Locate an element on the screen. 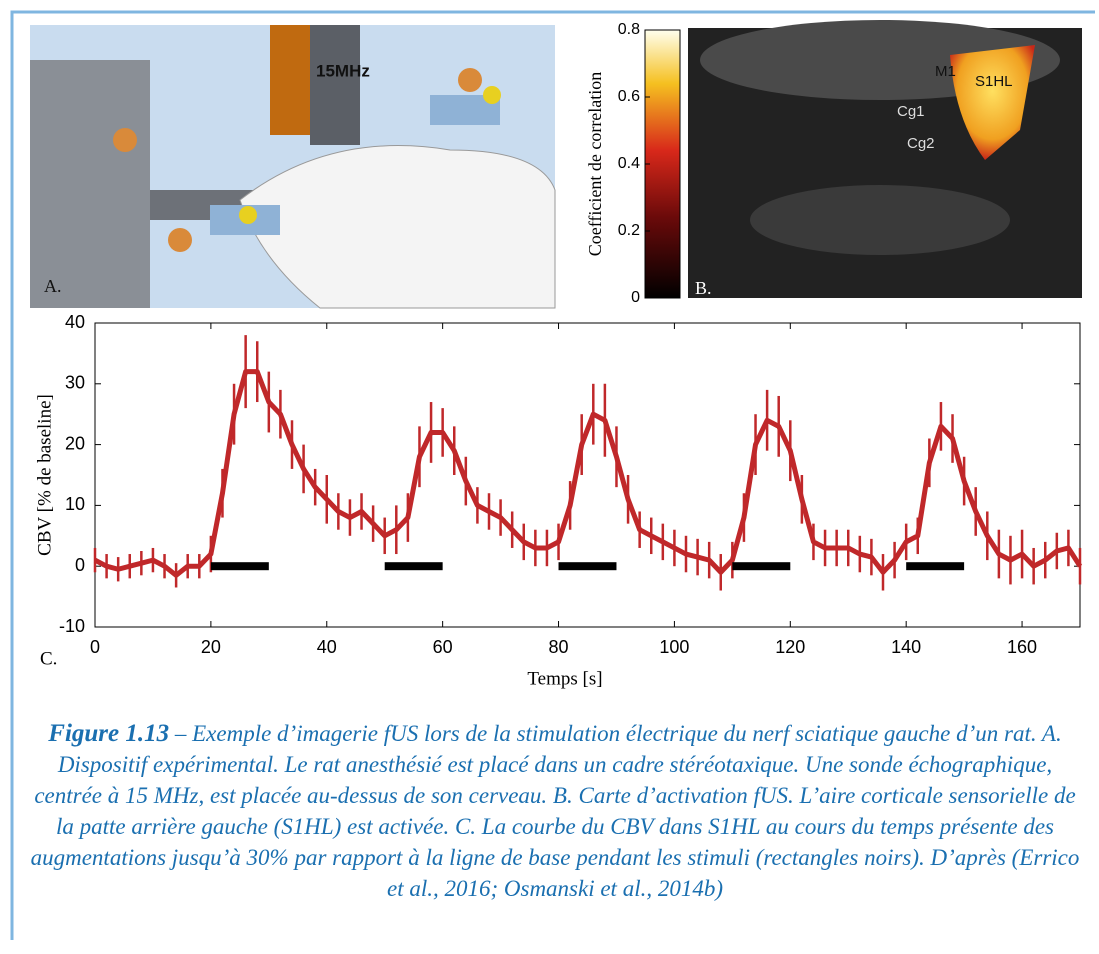 Image resolution: width=1099 pixels, height=954 pixels. x-tick-label: 60 is located at coordinates (443, 647).